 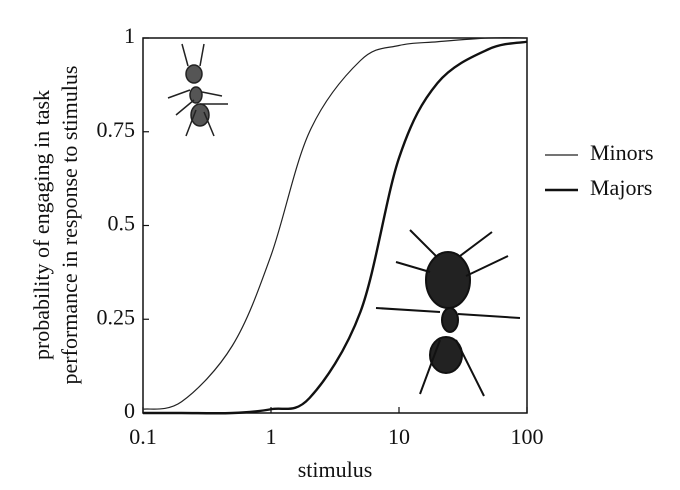 I want to click on y-tick-label: 0, so click(x=129, y=410).